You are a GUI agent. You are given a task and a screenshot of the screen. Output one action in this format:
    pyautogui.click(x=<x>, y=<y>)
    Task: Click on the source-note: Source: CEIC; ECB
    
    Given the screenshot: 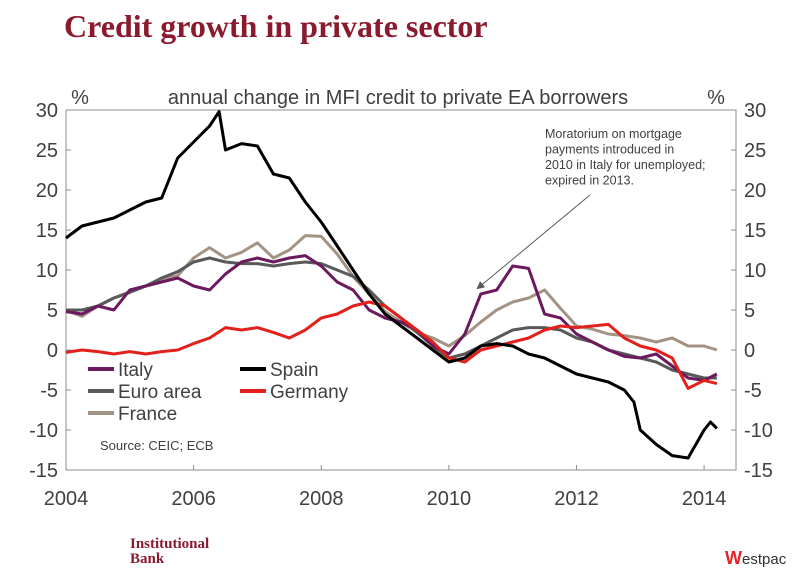 What is the action you would take?
    pyautogui.click(x=156, y=445)
    